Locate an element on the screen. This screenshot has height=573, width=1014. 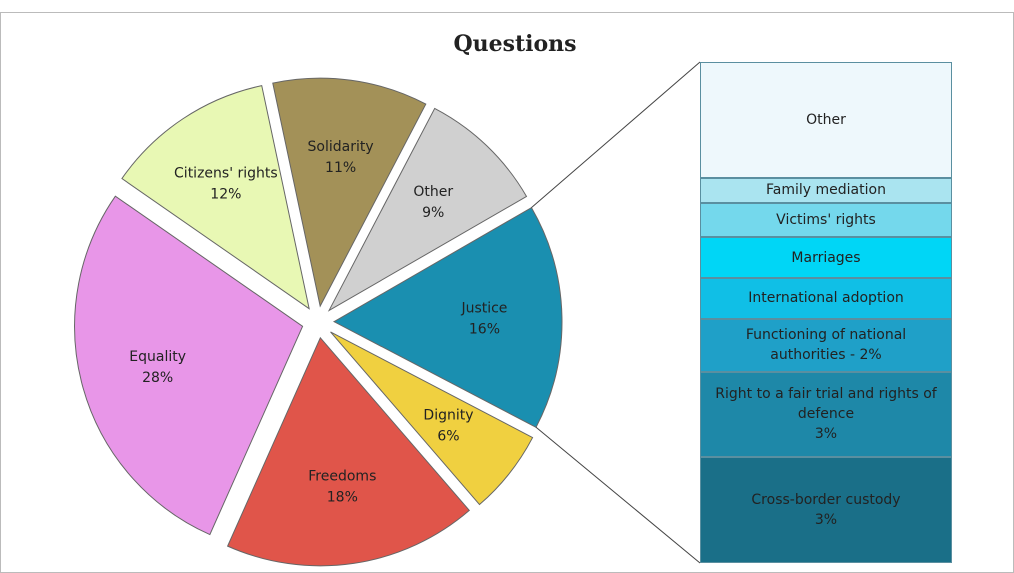
slice-label: Citizens' rights is located at coordinates (226, 173).